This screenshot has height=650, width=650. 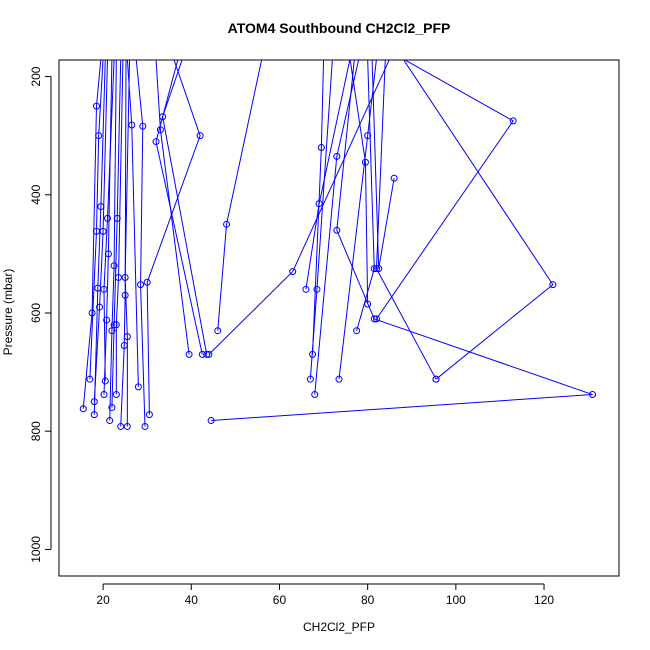 What do you see at coordinates (544, 600) in the screenshot?
I see `x-tick-label: 120` at bounding box center [544, 600].